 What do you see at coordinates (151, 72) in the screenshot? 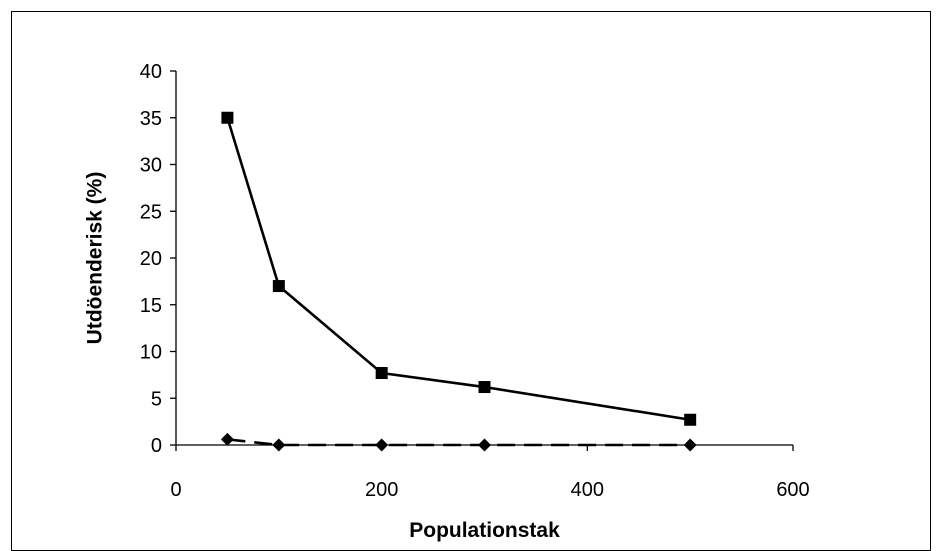
I see `y-tick-label: 40` at bounding box center [151, 72].